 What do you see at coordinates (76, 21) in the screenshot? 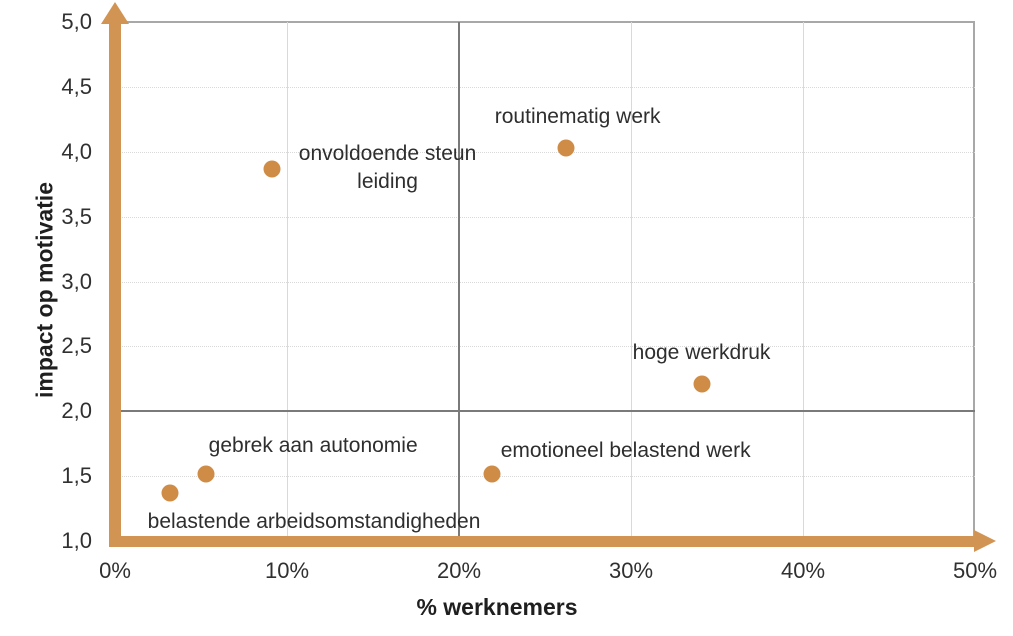
I see `y-tick-label: 5,0` at bounding box center [76, 21].